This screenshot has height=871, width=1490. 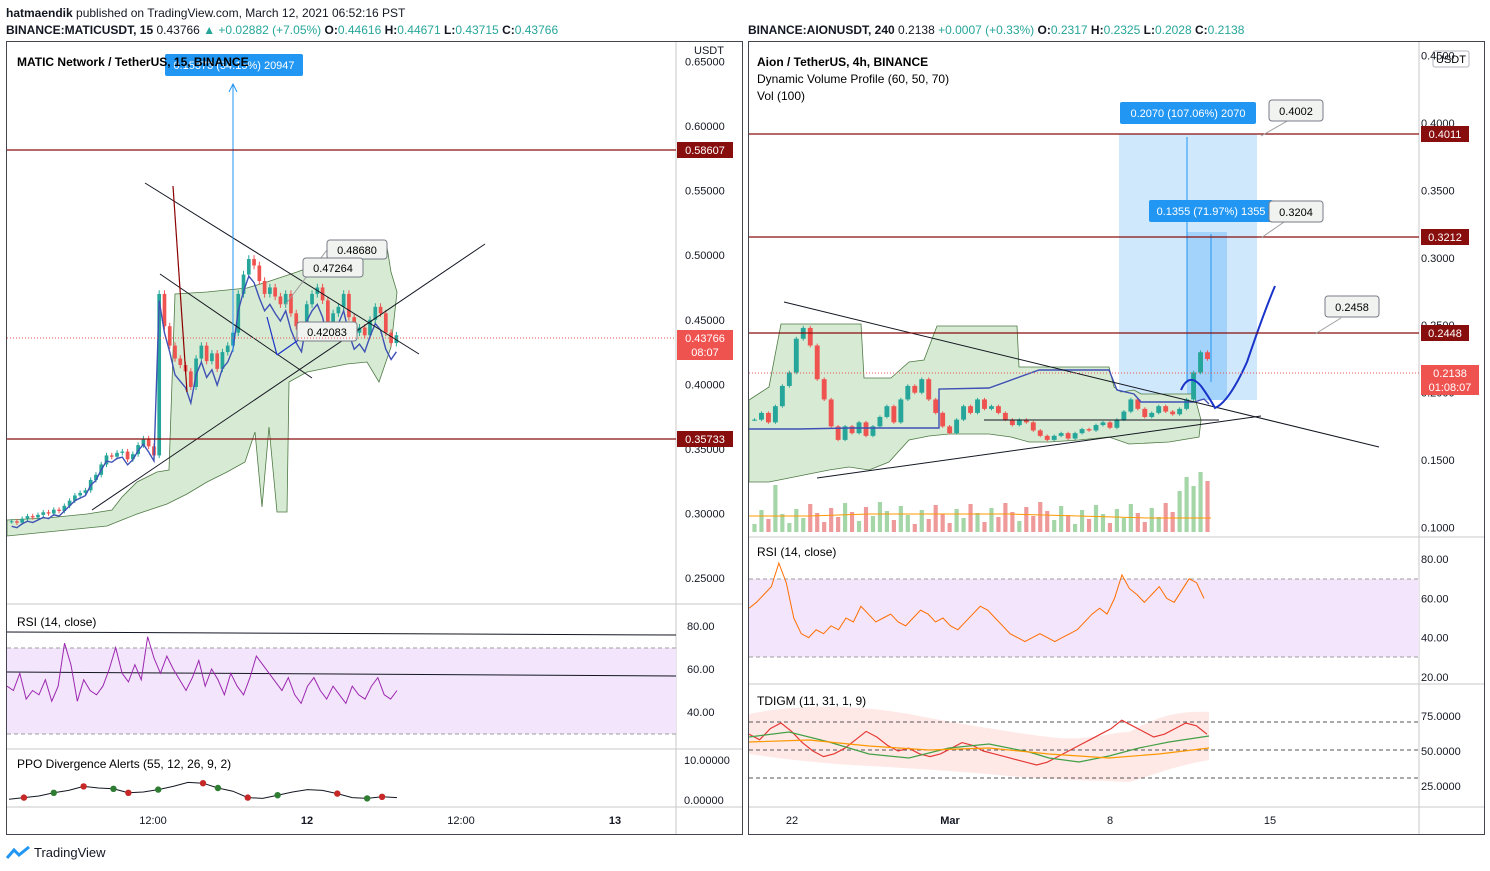 I want to click on right-last: 0.2138, so click(x=916, y=30).